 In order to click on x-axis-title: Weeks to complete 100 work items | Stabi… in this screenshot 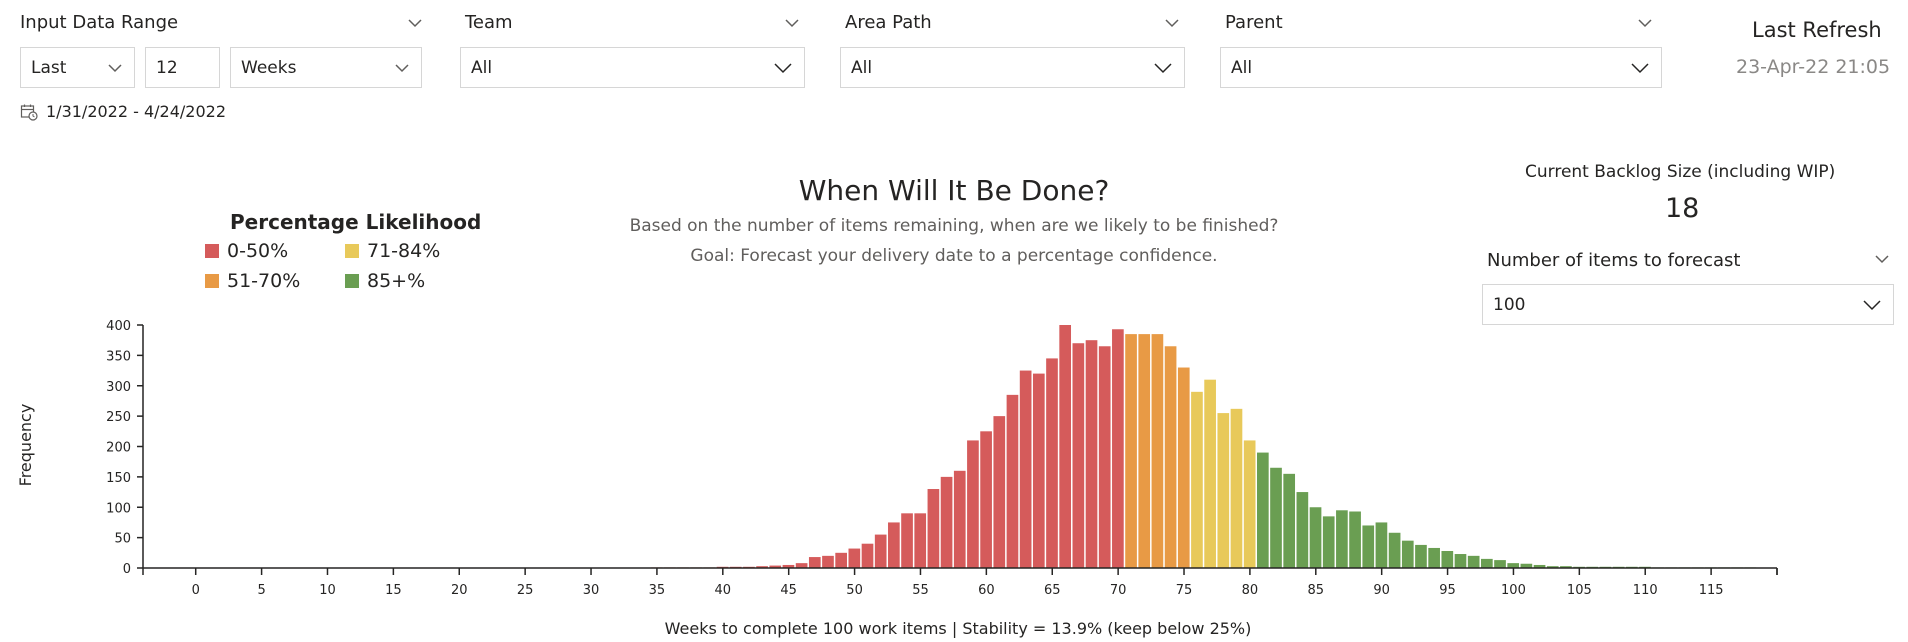, I will do `click(958, 628)`.